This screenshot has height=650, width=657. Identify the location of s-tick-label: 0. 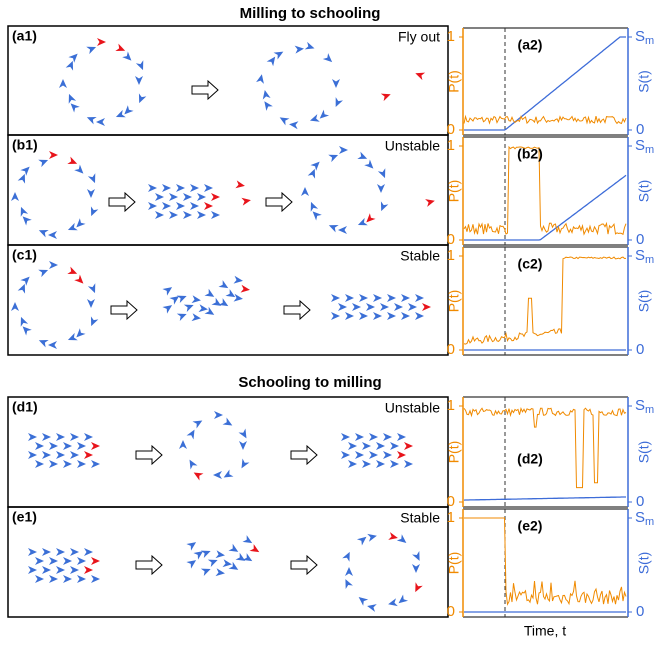
(640, 129).